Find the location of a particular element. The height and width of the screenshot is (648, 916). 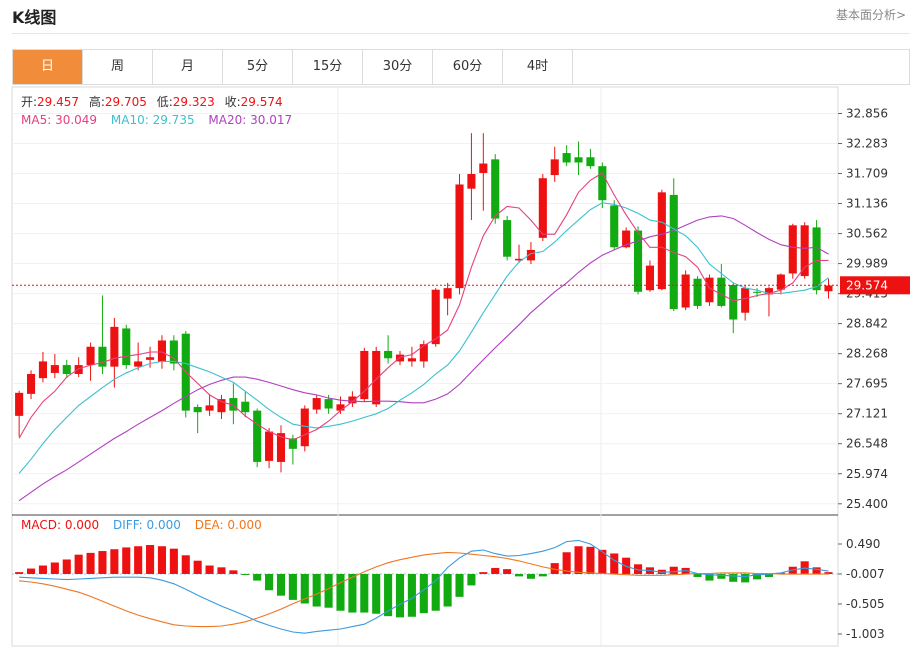

fundamental-analysis-link: 基本面分析> is located at coordinates (870, 15).